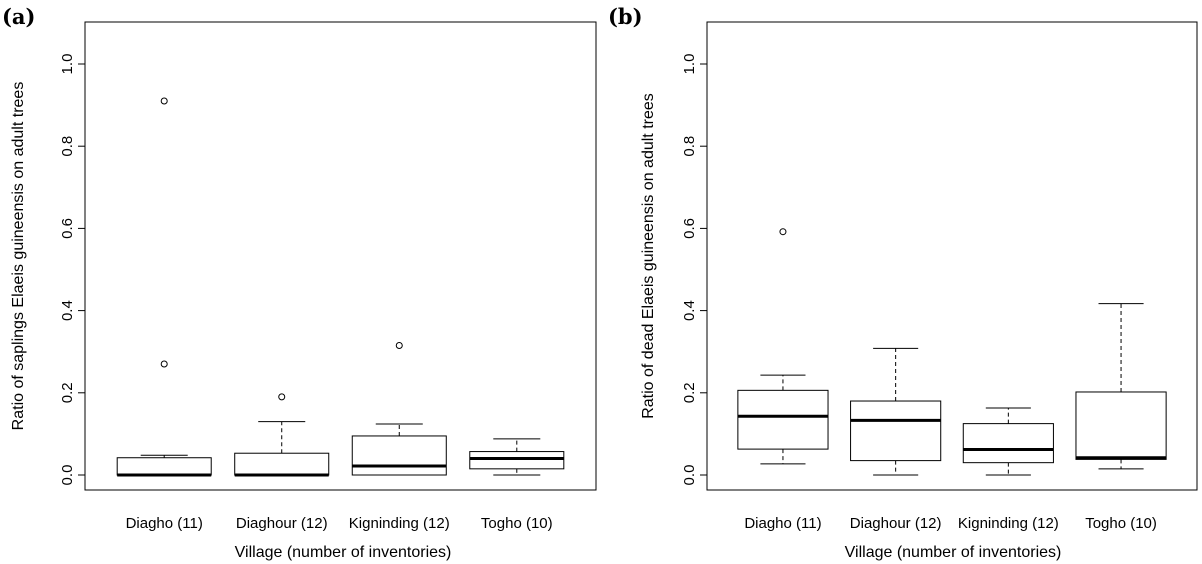  Describe the element at coordinates (67, 392) in the screenshot. I see `y-tick-label-a: 0.2` at that location.